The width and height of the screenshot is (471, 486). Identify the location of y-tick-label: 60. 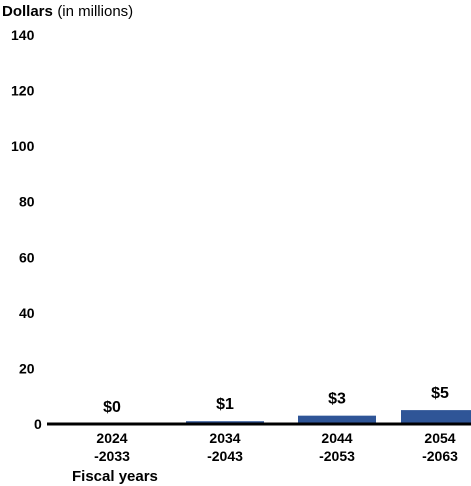
(27, 257).